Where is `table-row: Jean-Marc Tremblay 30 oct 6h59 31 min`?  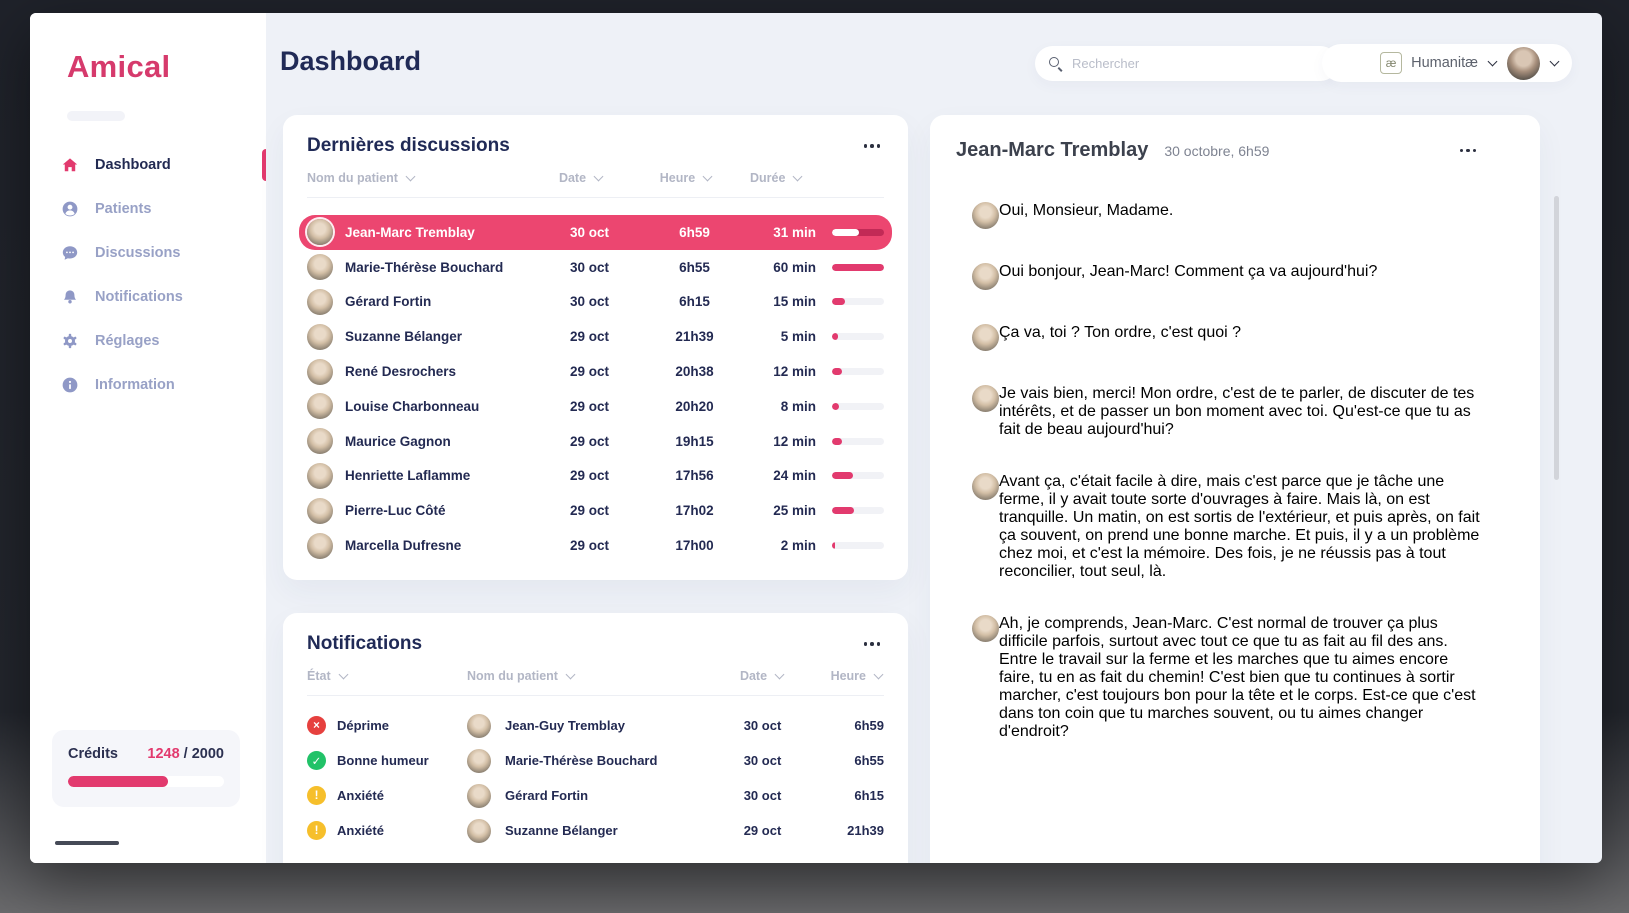 table-row: Jean-Marc Tremblay 30 oct 6h59 31 min is located at coordinates (595, 232).